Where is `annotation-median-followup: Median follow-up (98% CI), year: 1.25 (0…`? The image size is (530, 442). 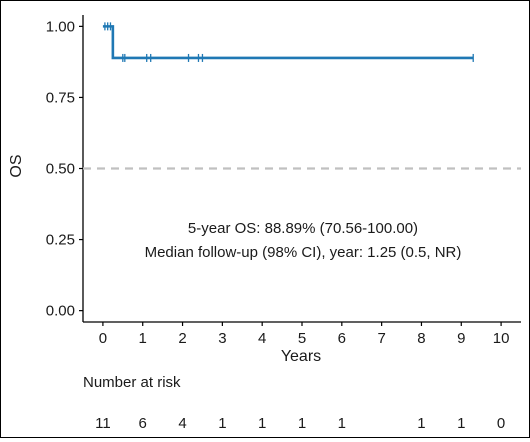 annotation-median-followup: Median follow-up (98% CI), year: 1.25 (0… is located at coordinates (303, 252).